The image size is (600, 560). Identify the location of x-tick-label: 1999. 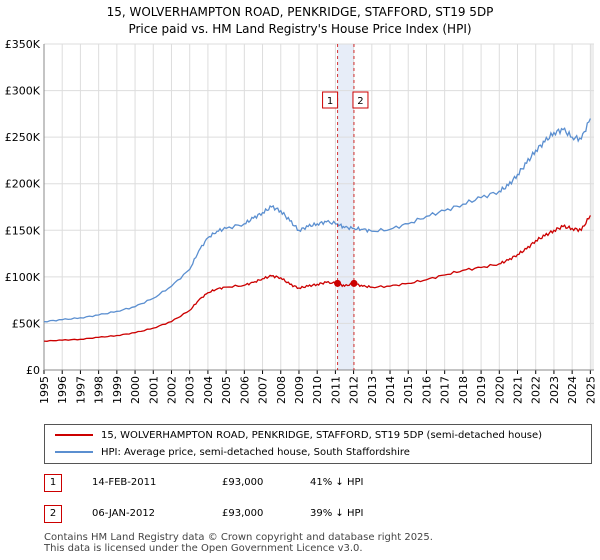
(117, 390).